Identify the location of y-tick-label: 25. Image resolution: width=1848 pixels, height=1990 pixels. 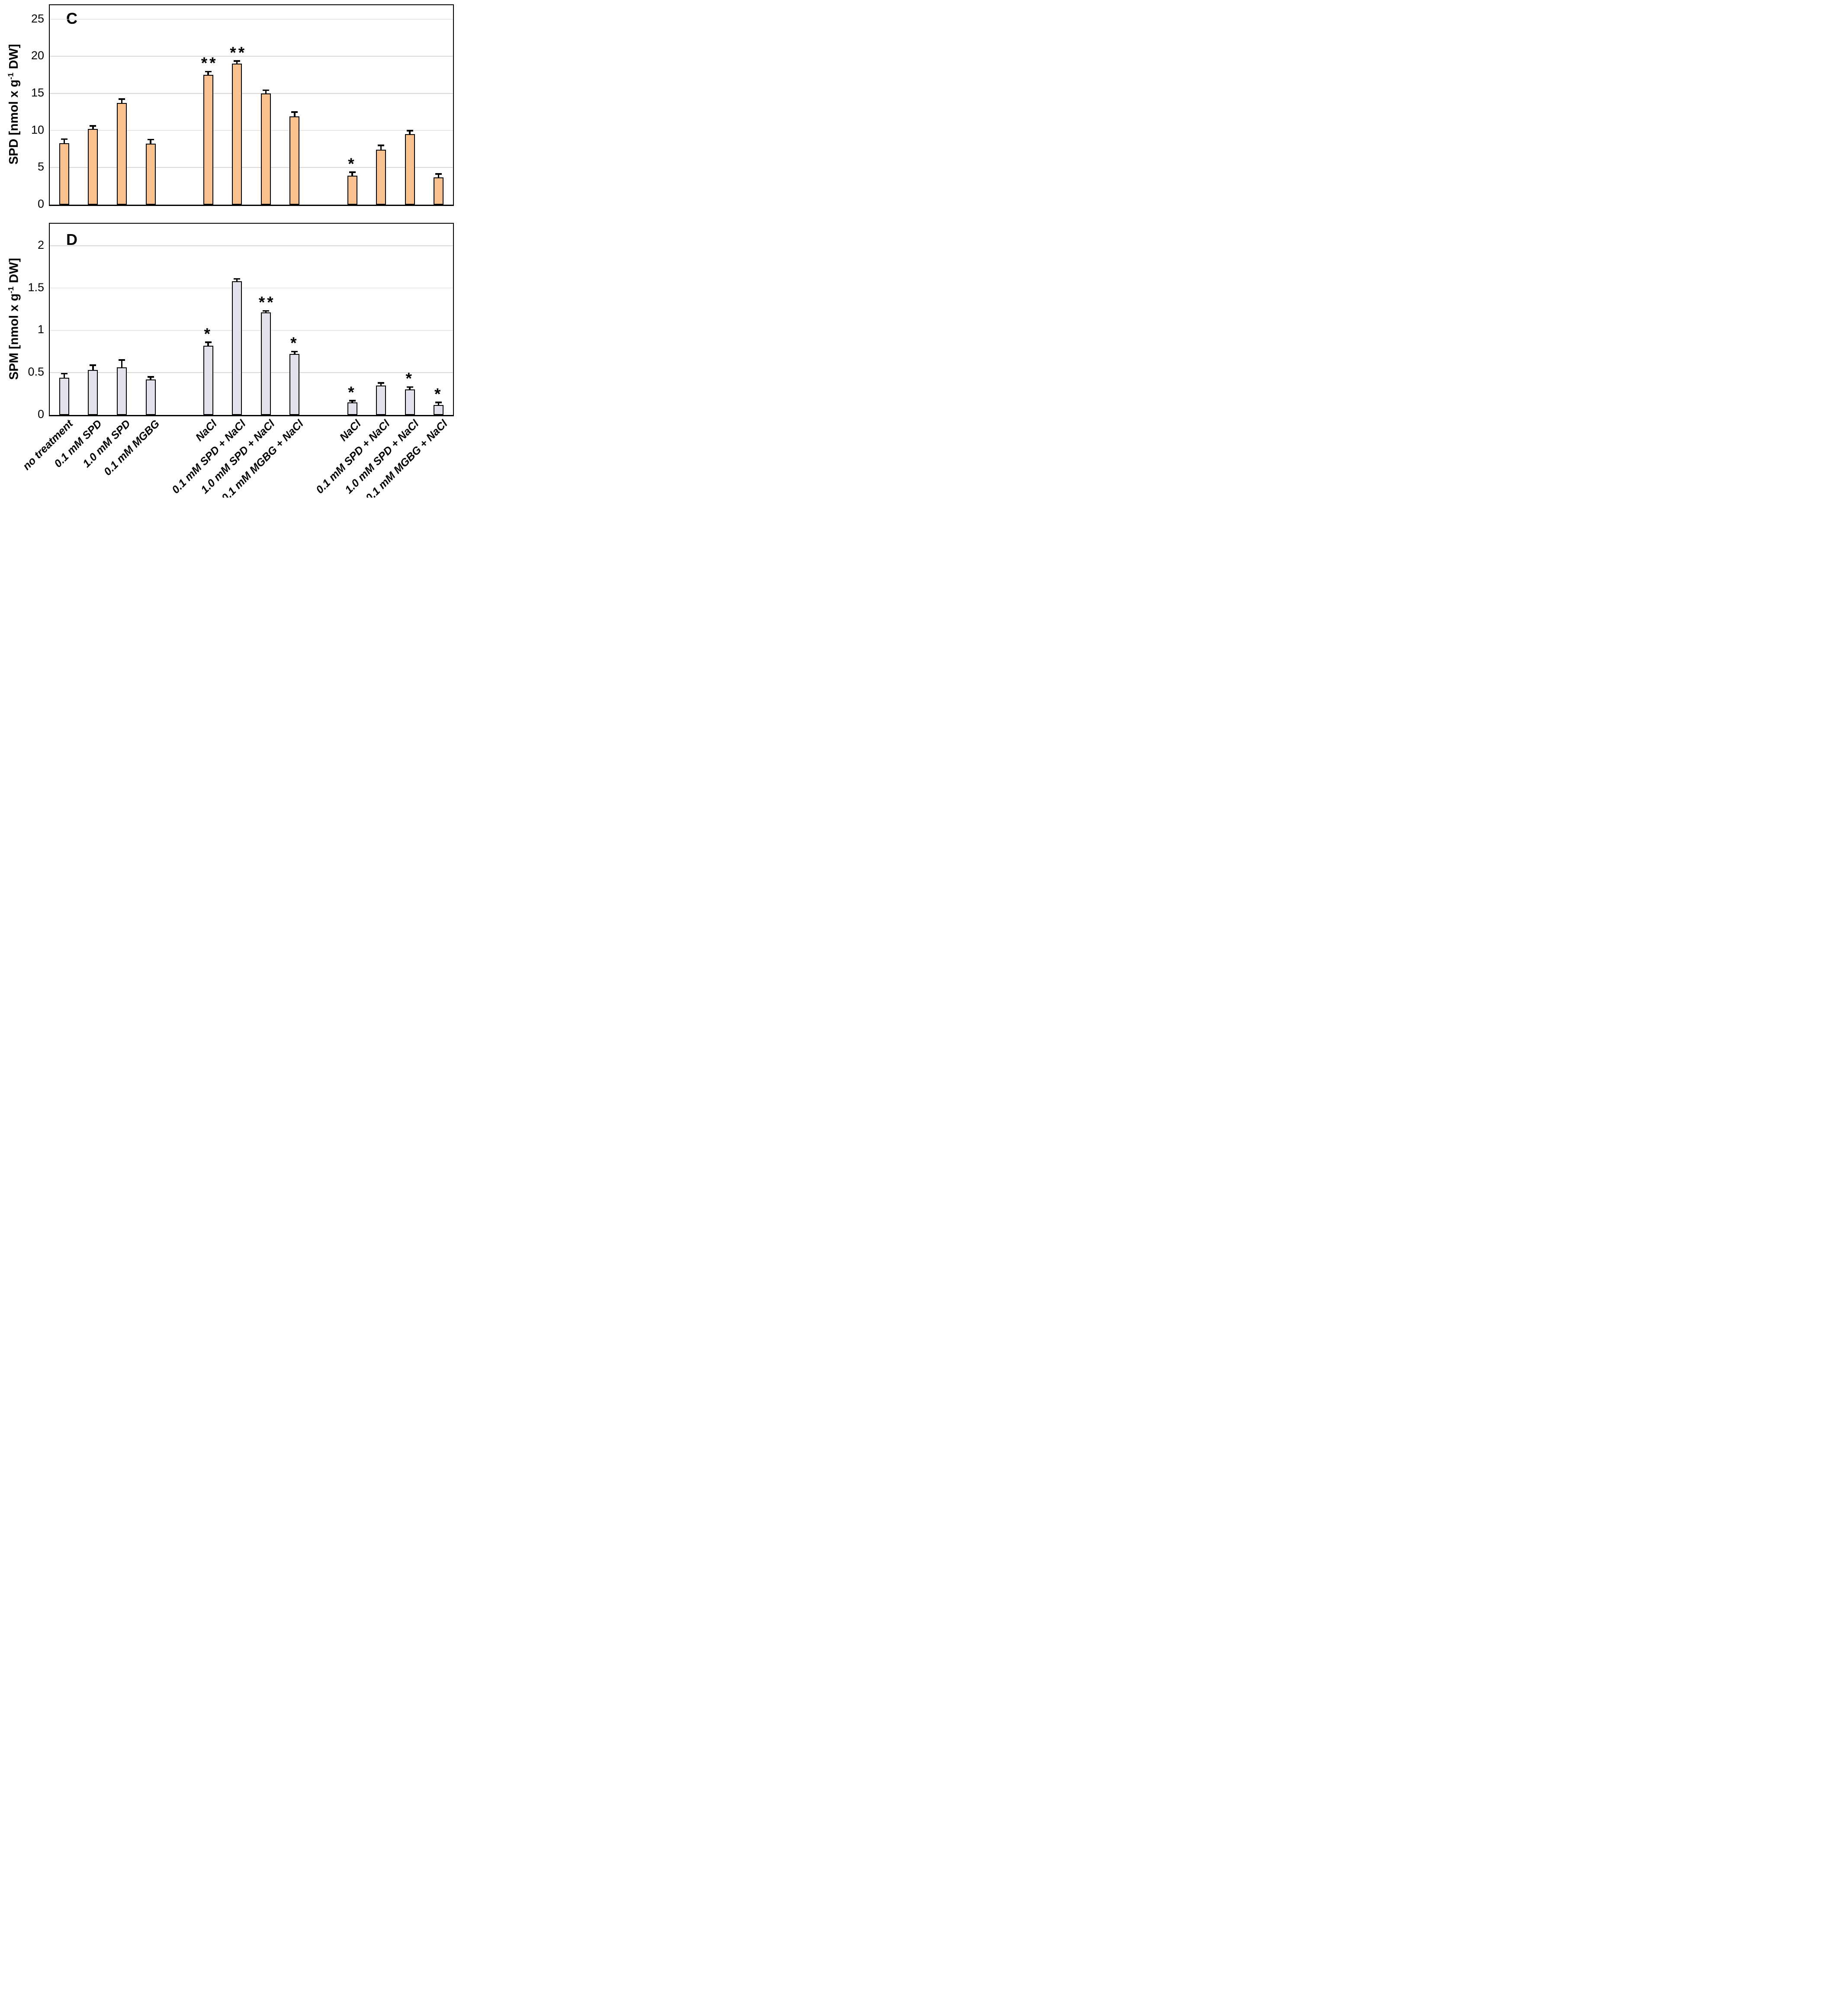
(37, 18).